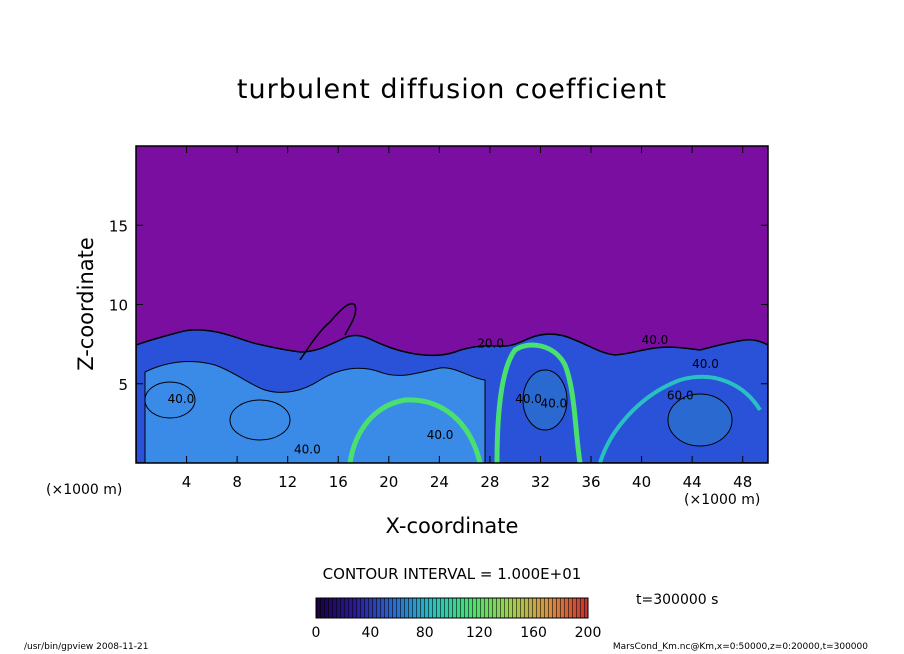 The width and height of the screenshot is (904, 654). What do you see at coordinates (457, 633) in the screenshot?
I see `colorbar-ticks: 0 40 80 120 160 200` at bounding box center [457, 633].